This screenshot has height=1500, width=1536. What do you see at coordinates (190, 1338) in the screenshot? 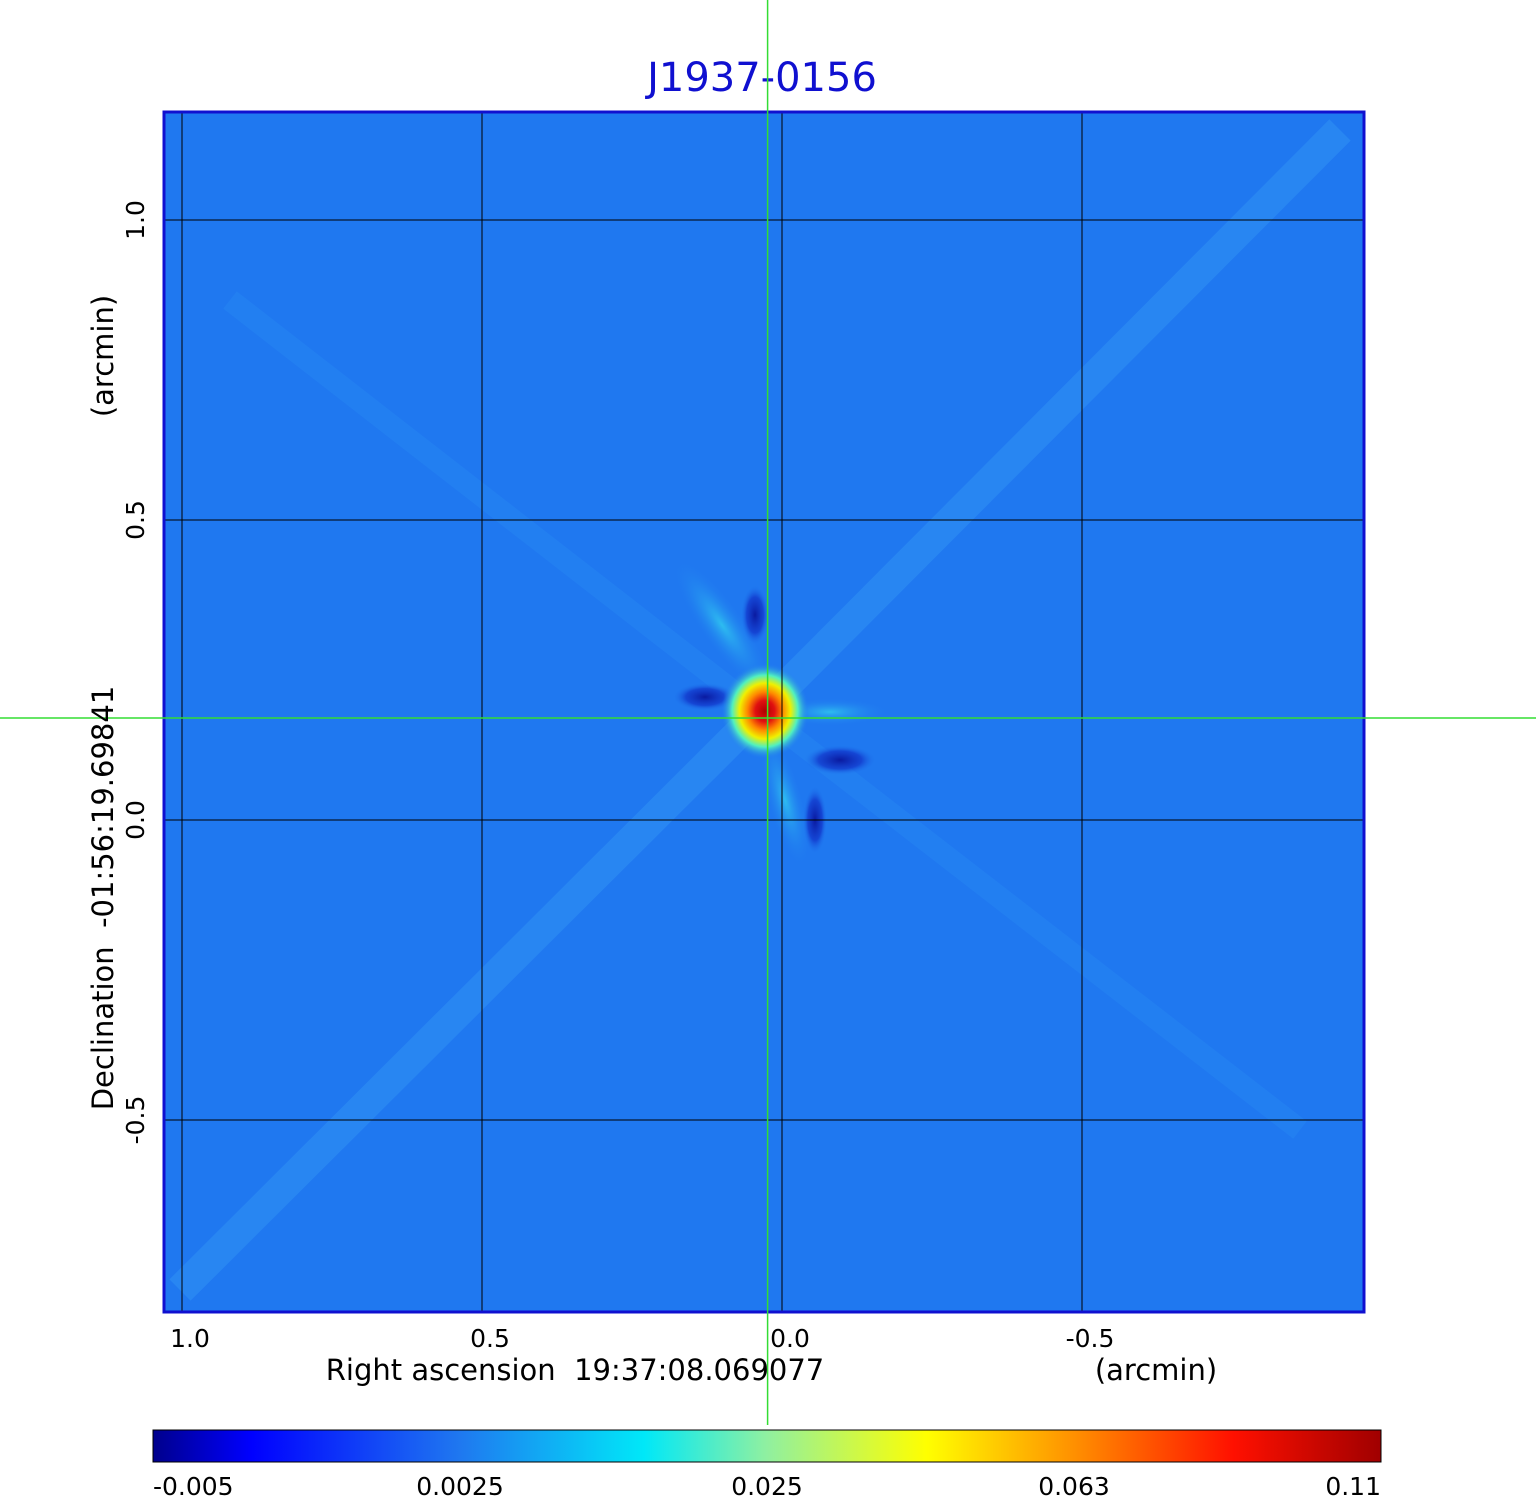
I see `x-tick-label: 1.0` at bounding box center [190, 1338].